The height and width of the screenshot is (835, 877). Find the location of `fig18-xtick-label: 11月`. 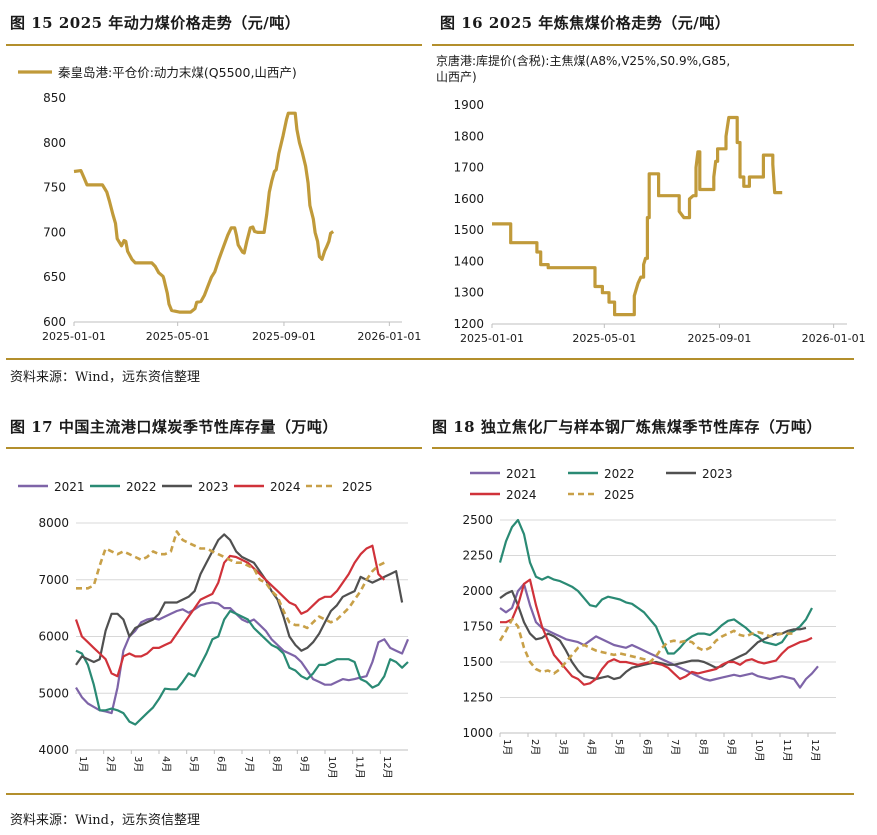

fig18-xtick-label: 11月 is located at coordinates (787, 750).